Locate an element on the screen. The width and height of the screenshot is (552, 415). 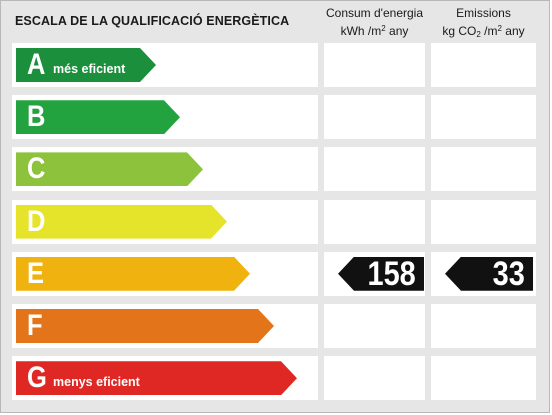
scale-cell: F is located at coordinates (165, 326).